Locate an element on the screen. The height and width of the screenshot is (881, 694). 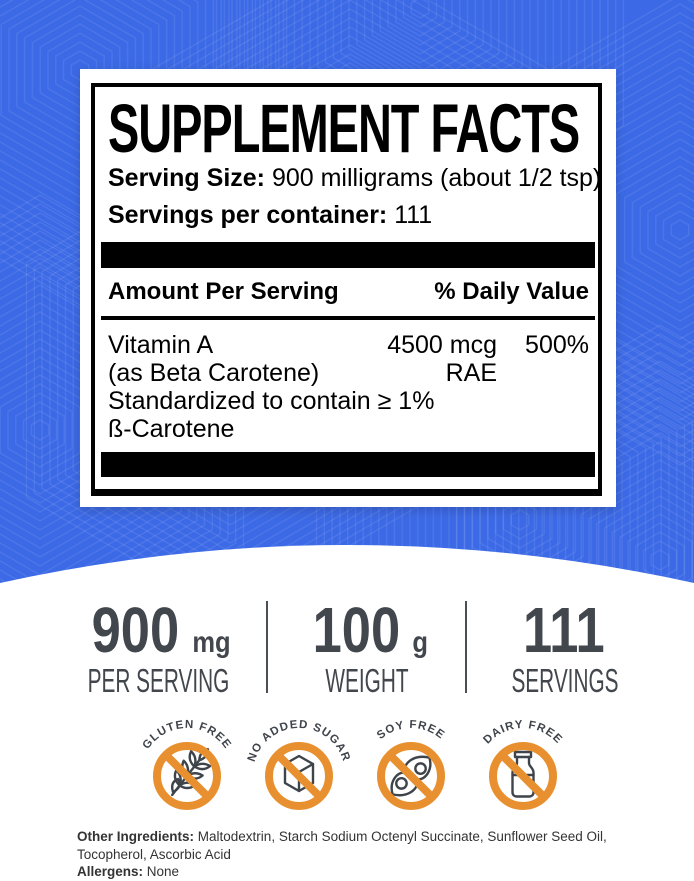
nutrient-amount: 4500 mcg is located at coordinates (439, 345).